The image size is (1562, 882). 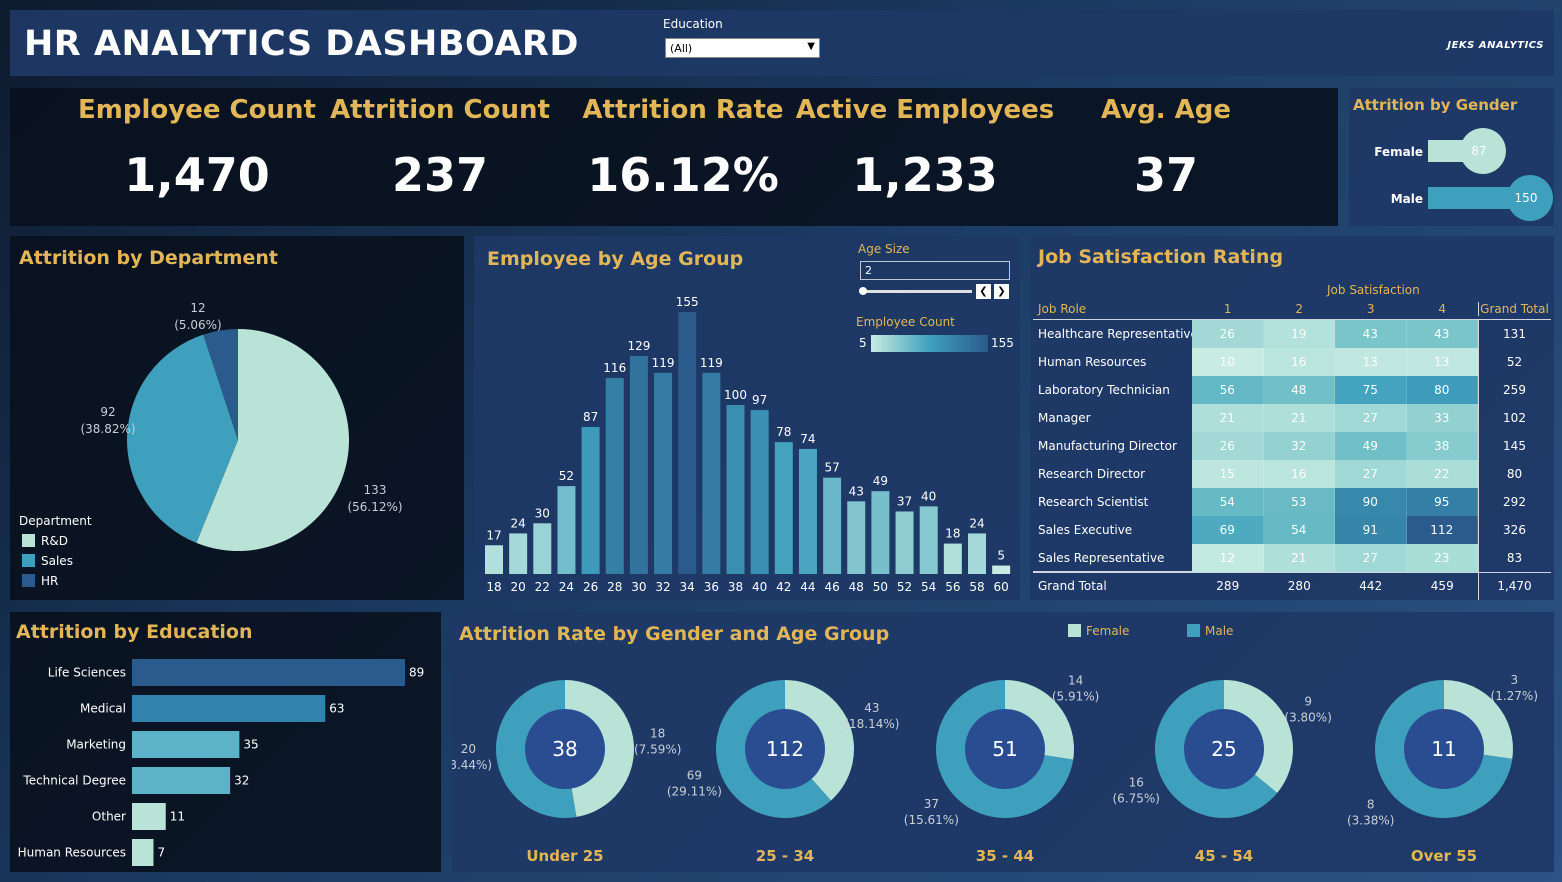 I want to click on age-tick-label: 26, so click(x=590, y=587).